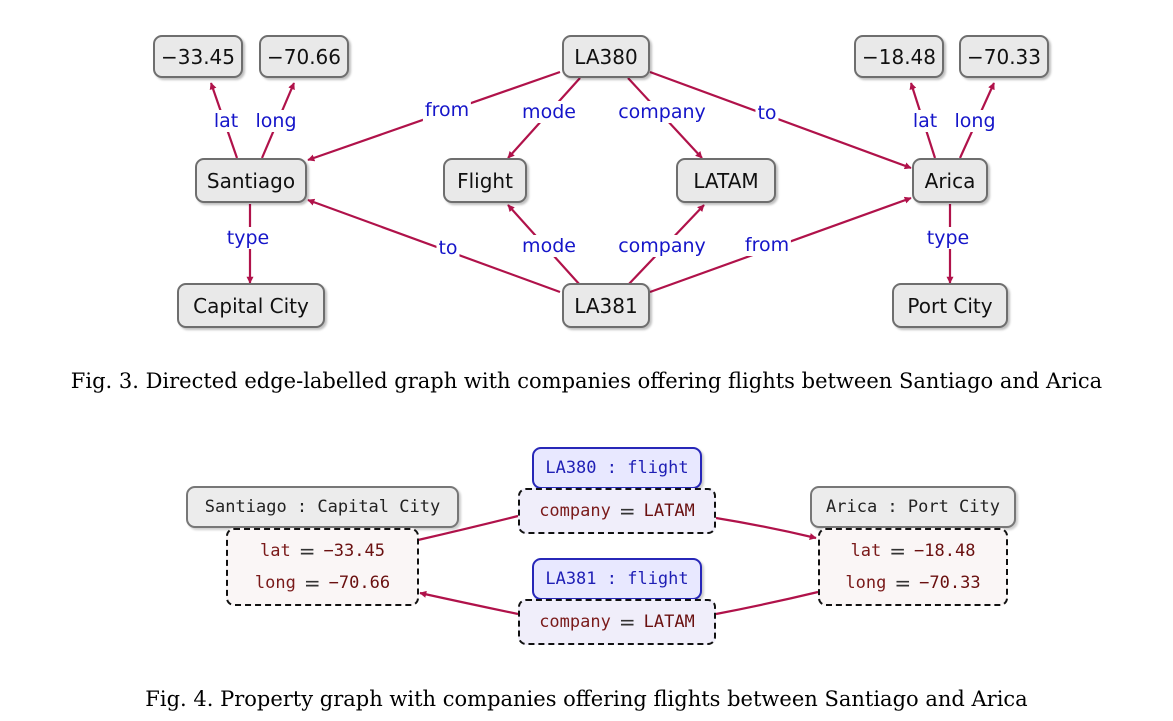 The image size is (1173, 721). What do you see at coordinates (617, 468) in the screenshot?
I see `pg-edge-la380: LA380 : flight` at bounding box center [617, 468].